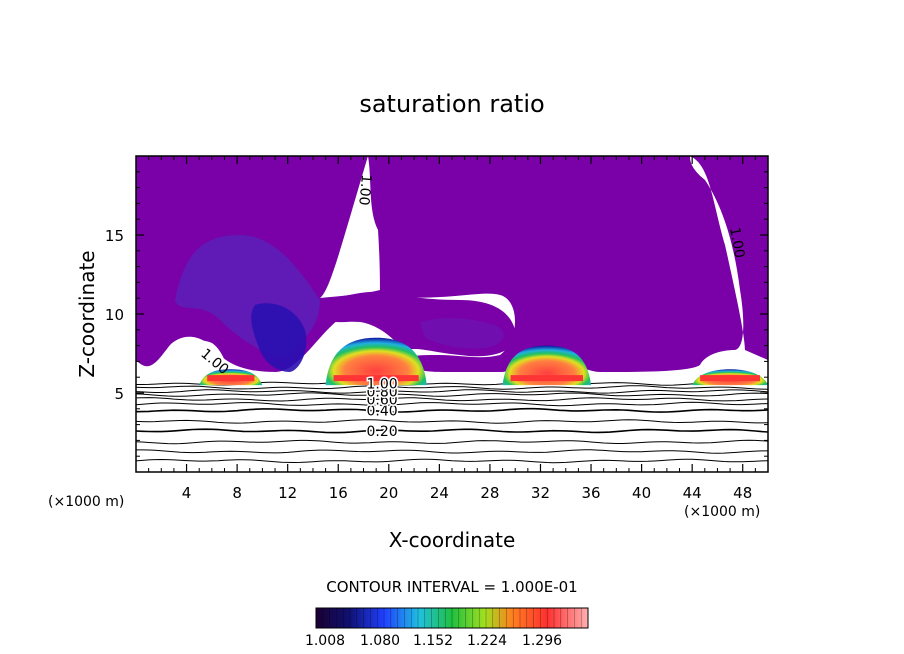 The width and height of the screenshot is (904, 654). Describe the element at coordinates (692, 493) in the screenshot. I see `x-tick-label: 44` at that location.